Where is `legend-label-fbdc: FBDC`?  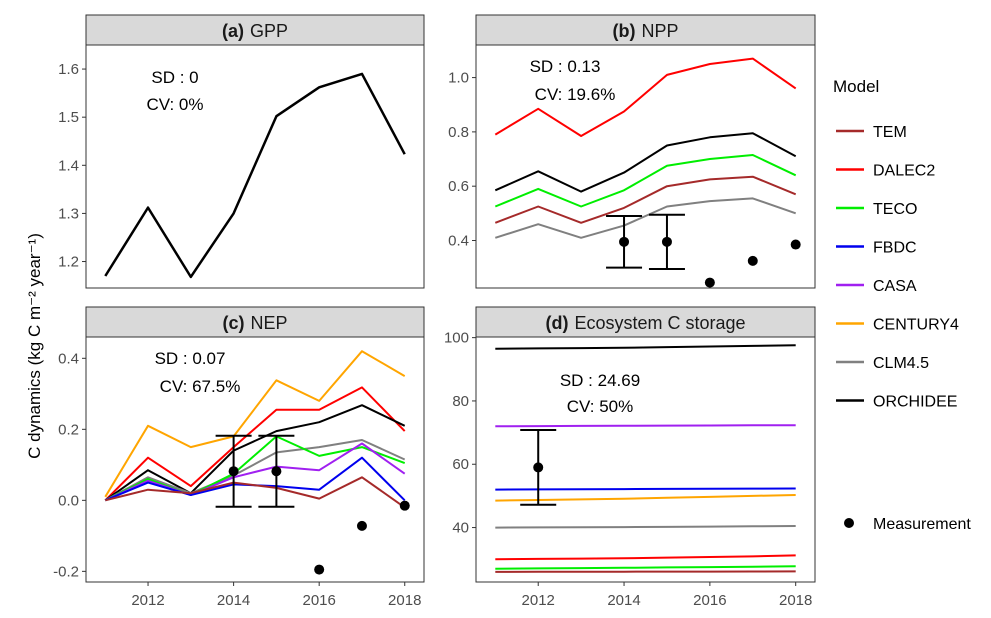 legend-label-fbdc: FBDC is located at coordinates (895, 248).